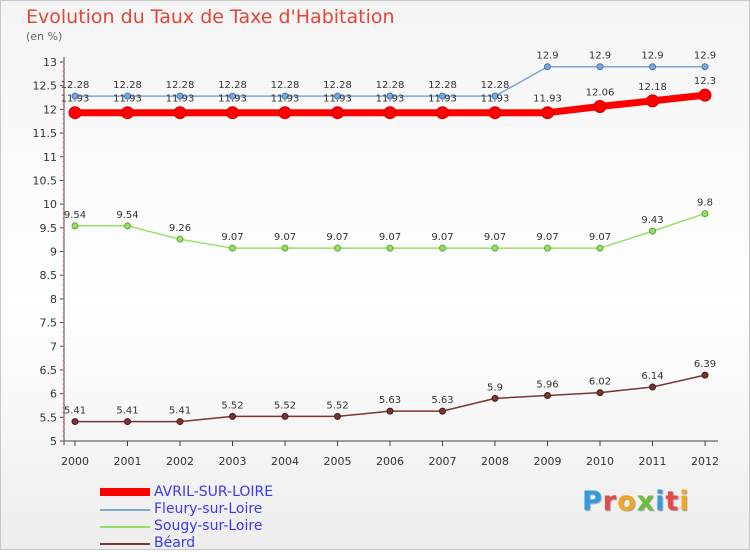 This screenshot has height=552, width=750. I want to click on legend-item-avril-sur-loire: AVRIL-SUR-LOIRE, so click(230, 492).